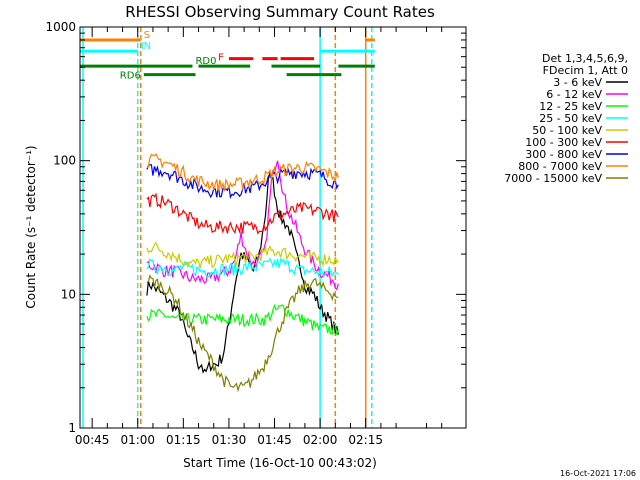 The height and width of the screenshot is (480, 640). What do you see at coordinates (146, 46) in the screenshot?
I see `flag-label-1: IN` at bounding box center [146, 46].